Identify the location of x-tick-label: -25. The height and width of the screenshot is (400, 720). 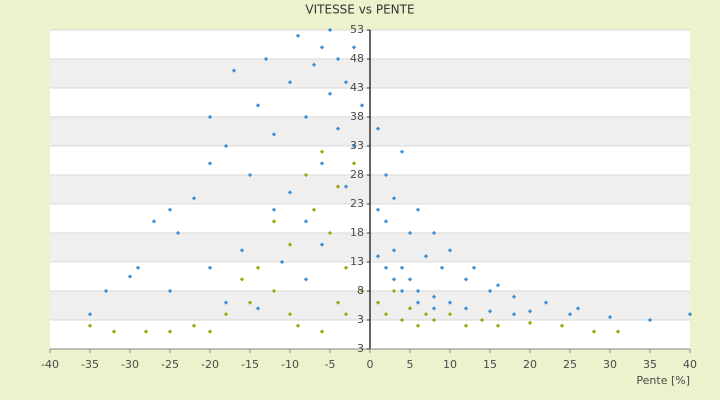
(170, 364).